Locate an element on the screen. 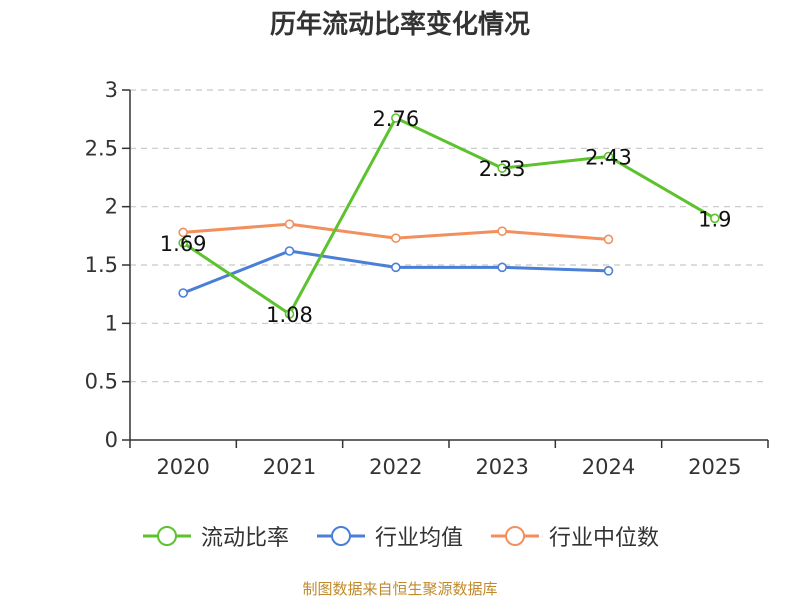 This screenshot has height=600, width=800. legend-label: 行业均值 is located at coordinates (418, 538).